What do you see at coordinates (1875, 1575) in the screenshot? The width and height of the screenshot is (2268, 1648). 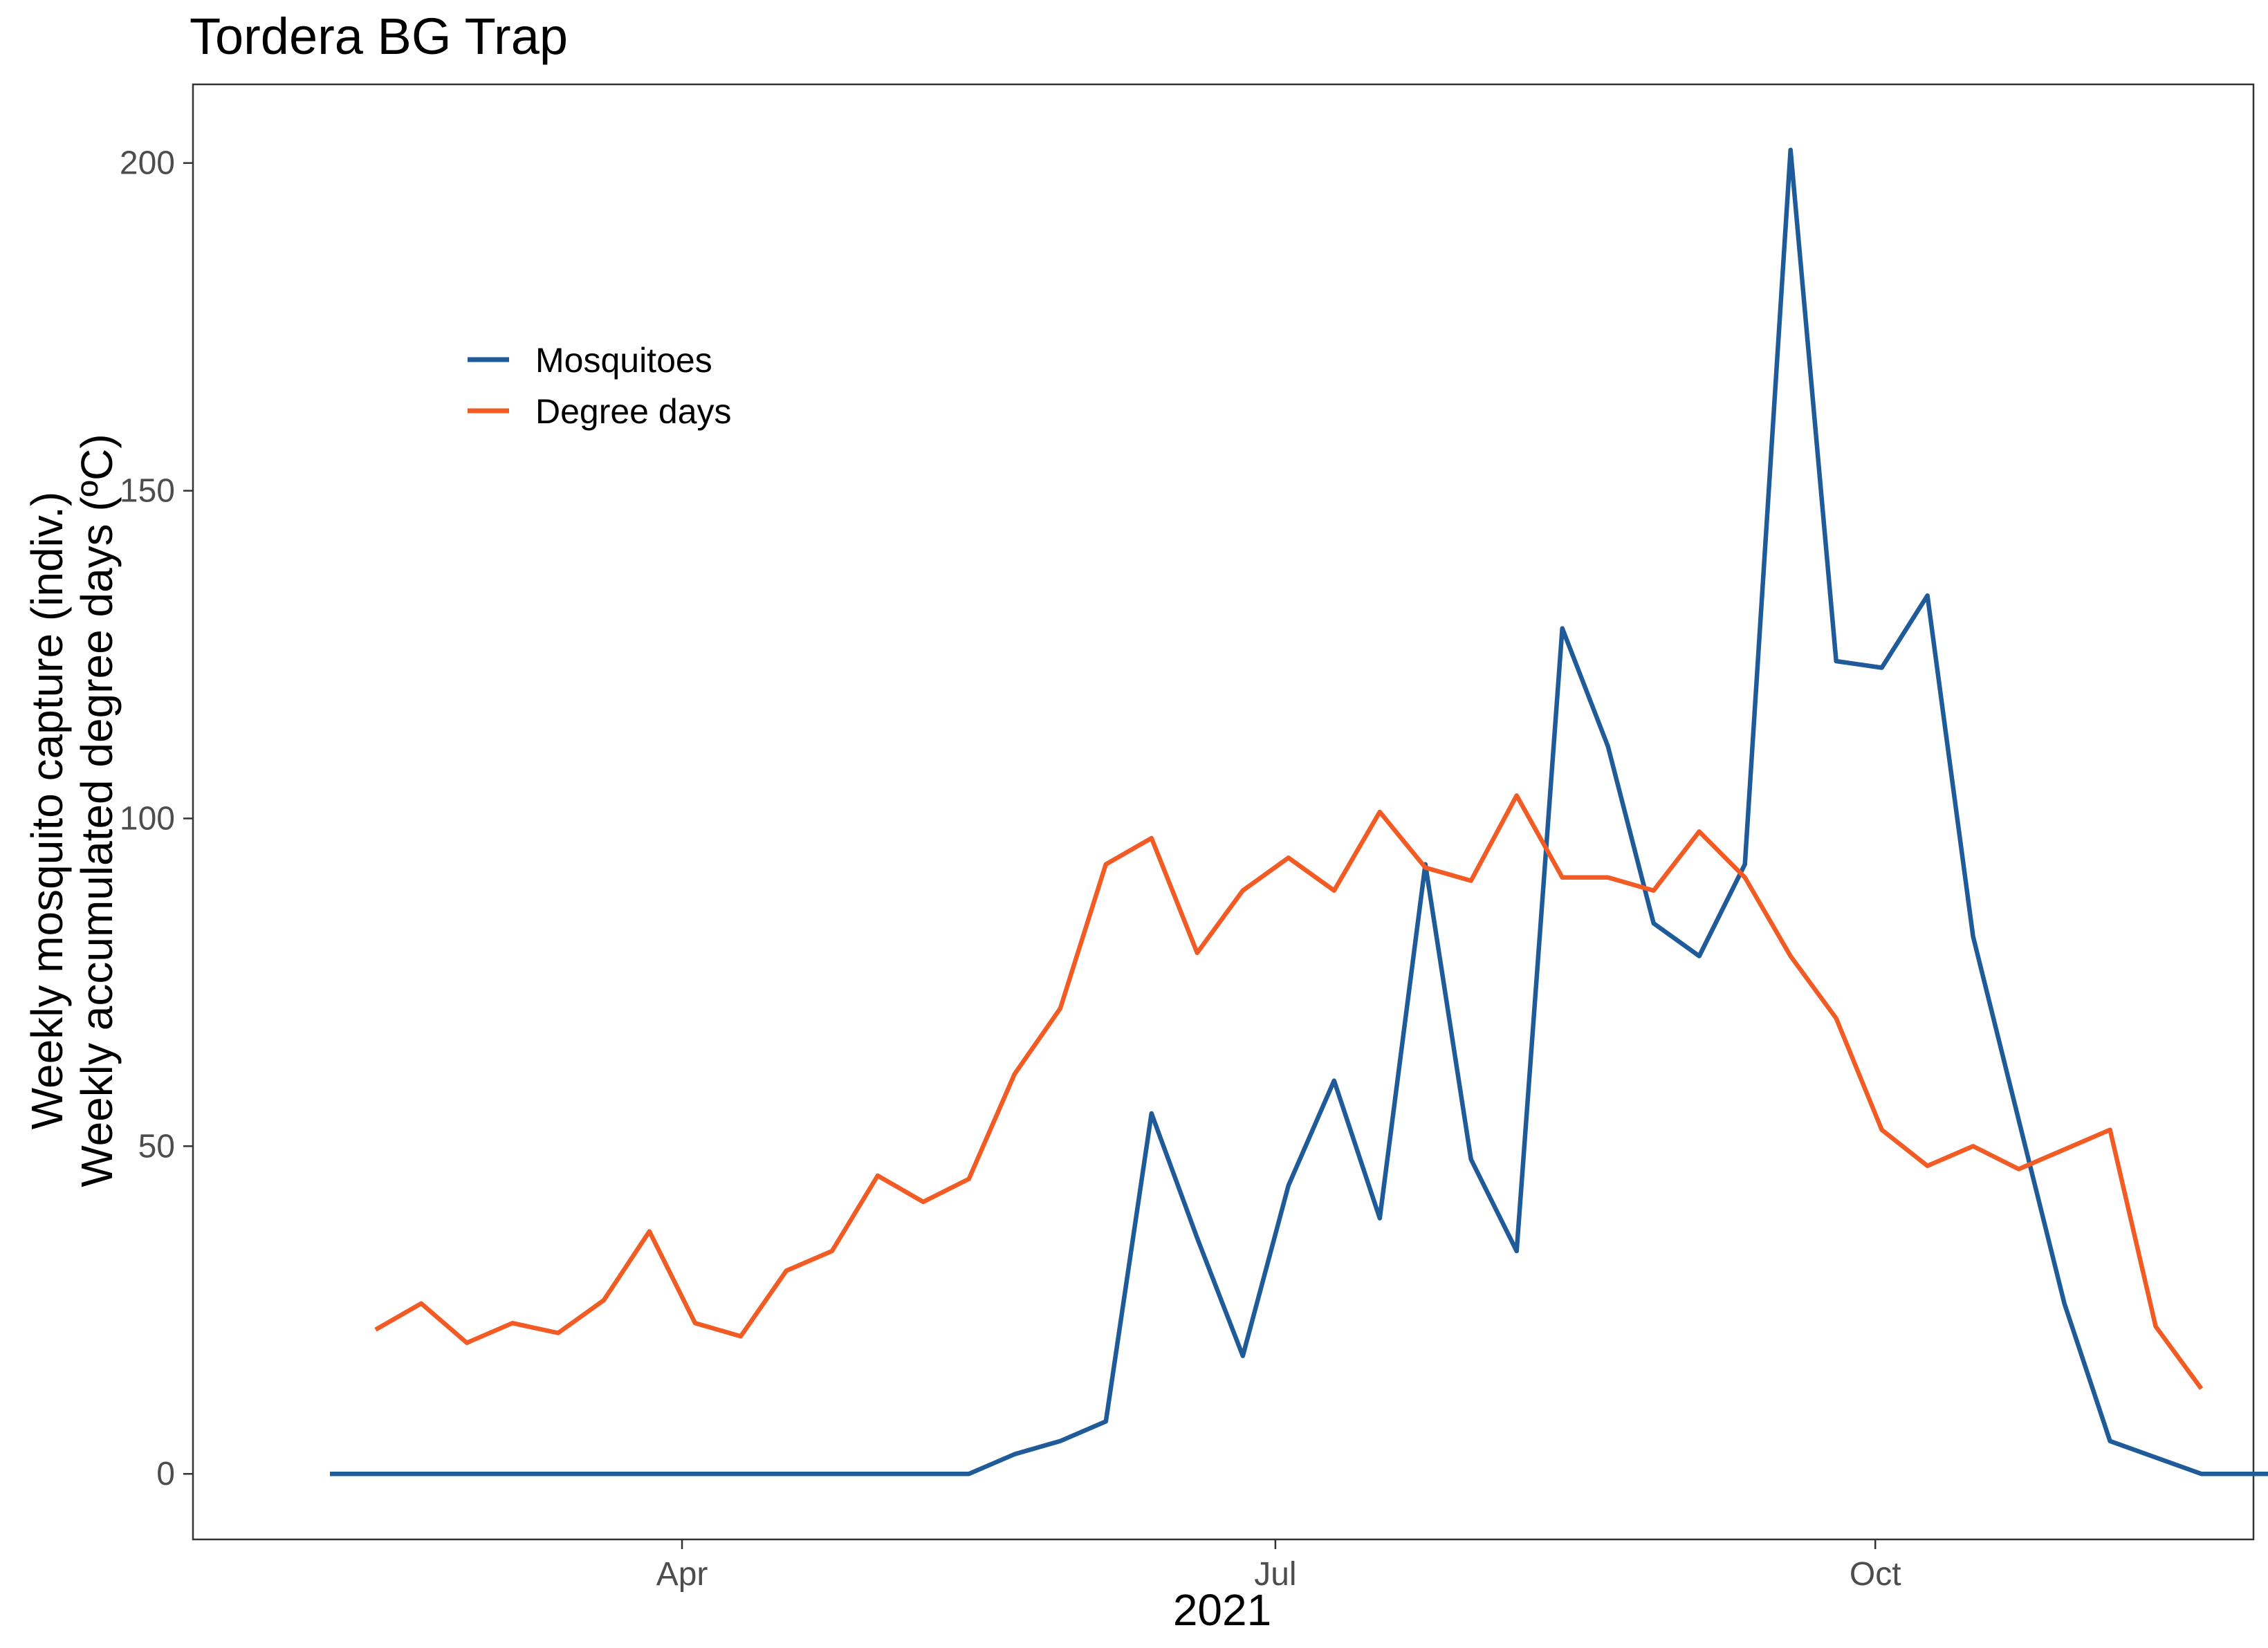 I see `x-tick-label: Oct` at bounding box center [1875, 1575].